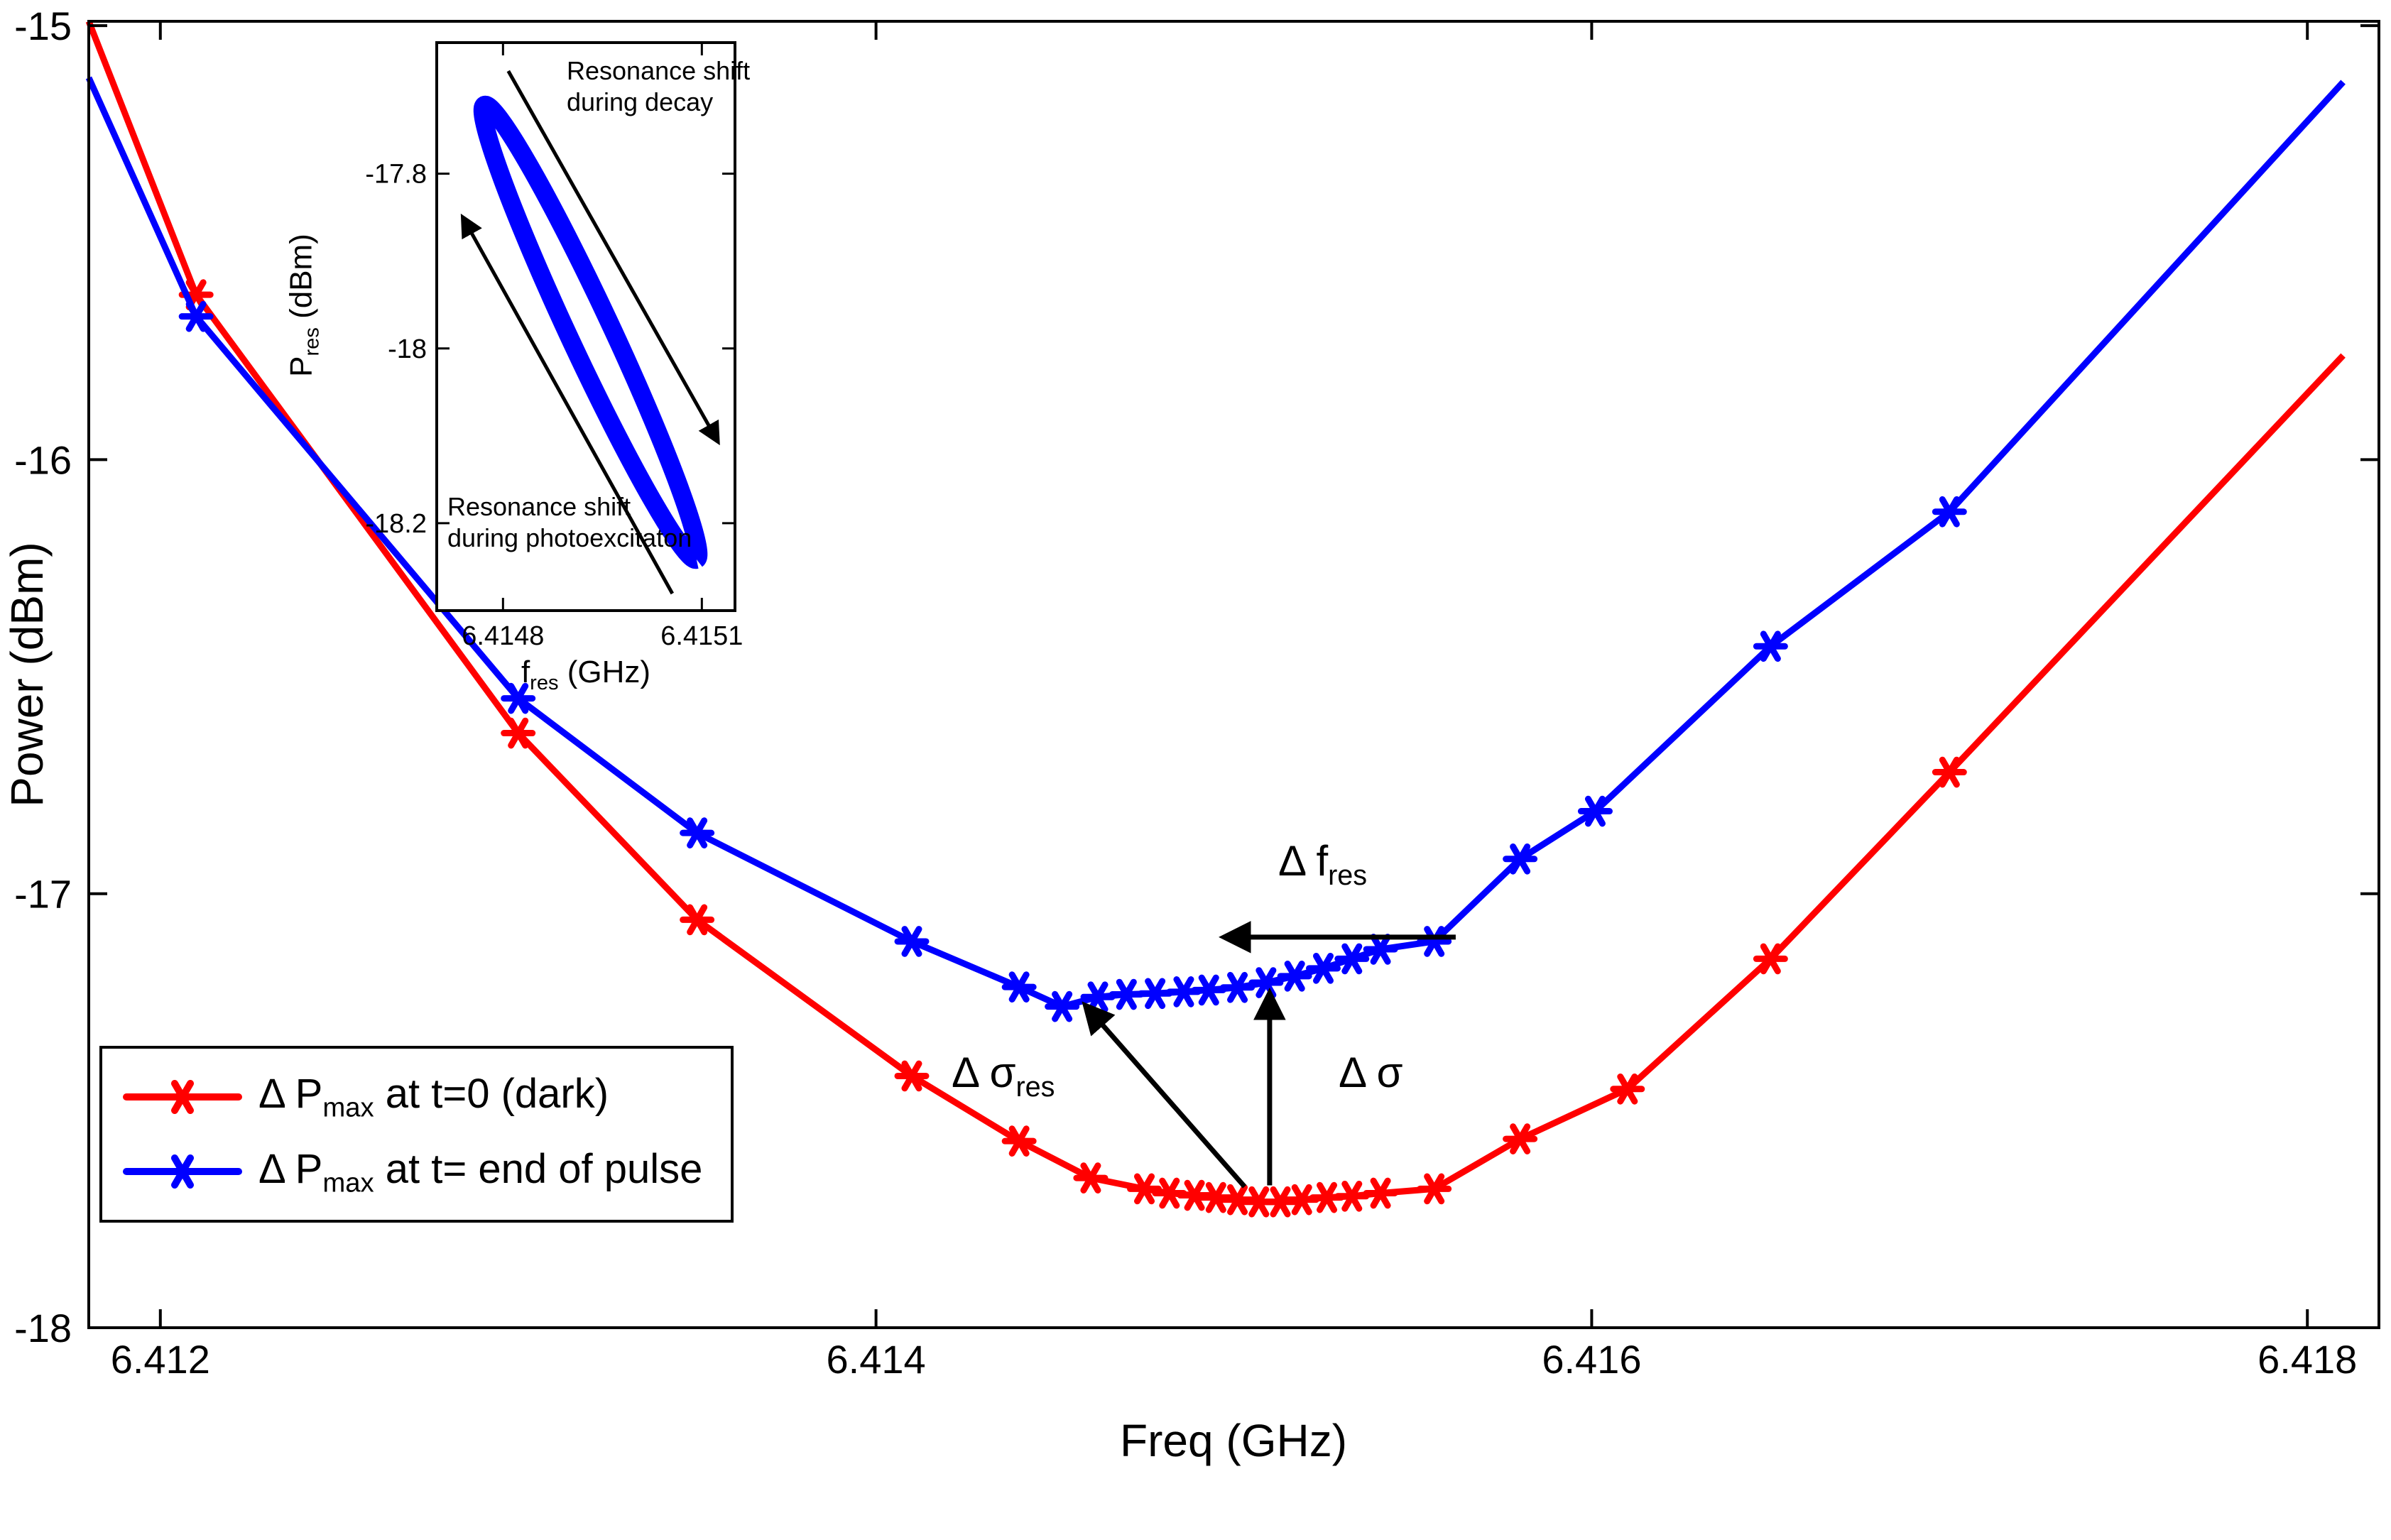  I want to click on main-x-tick-label: 6.418, so click(2307, 1359).